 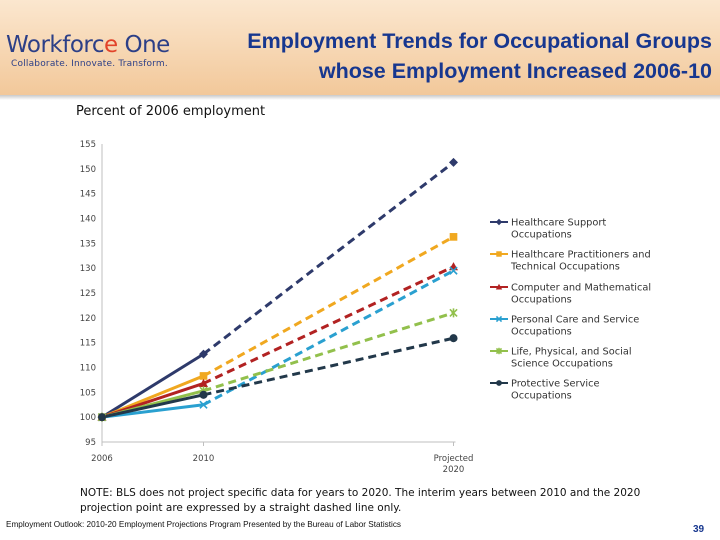 I want to click on header-divider, so click(x=360, y=97).